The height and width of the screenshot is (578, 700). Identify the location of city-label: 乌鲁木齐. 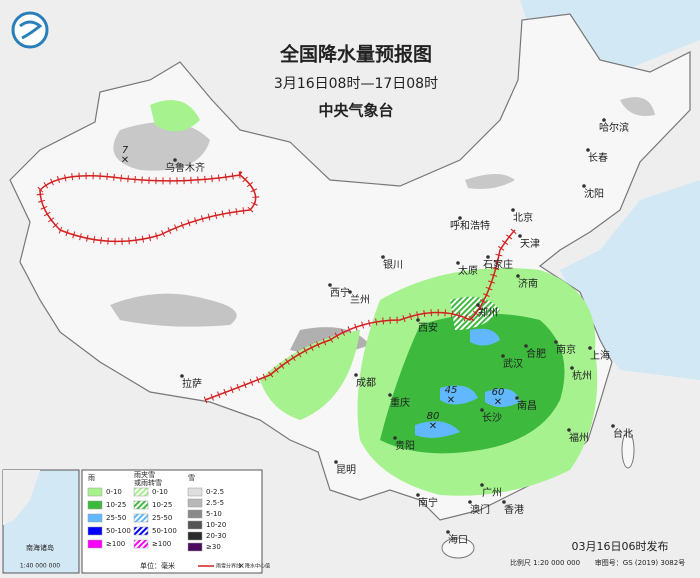
(185, 167).